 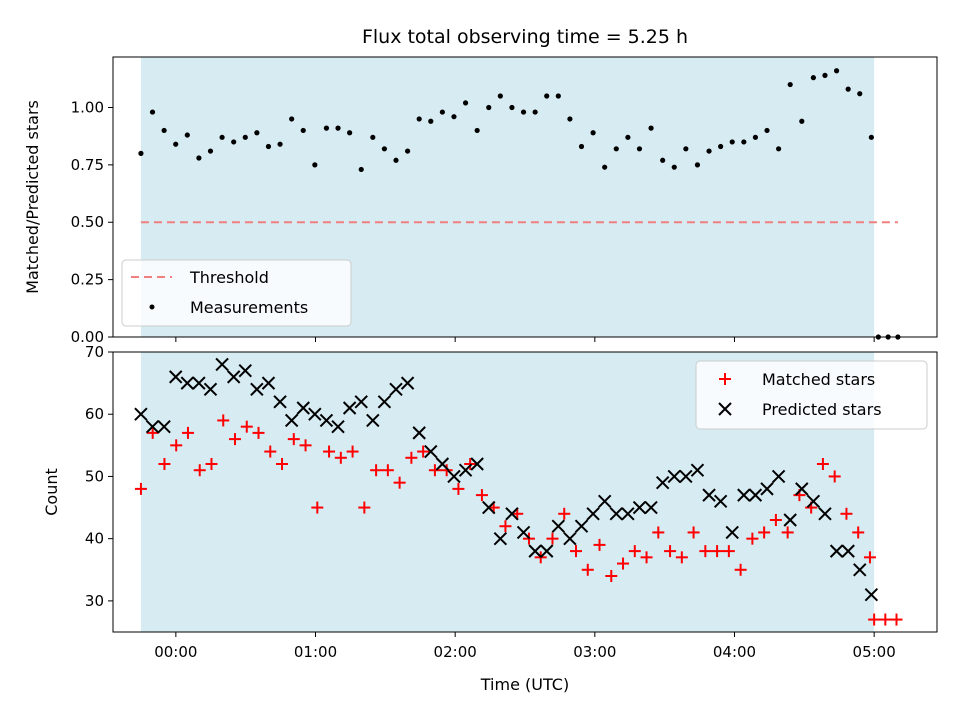 What do you see at coordinates (725, 409) in the screenshot?
I see `legend-predicted-swatch` at bounding box center [725, 409].